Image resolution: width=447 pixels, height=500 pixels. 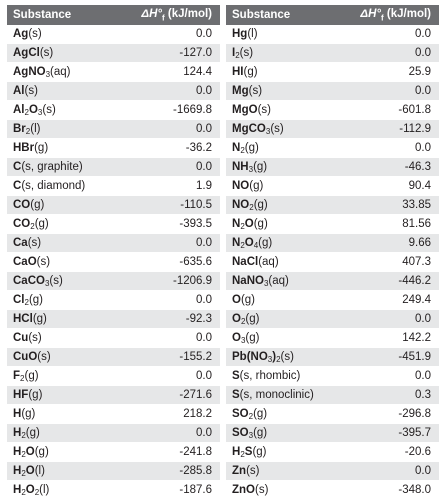 I want to click on substance-cell: N2O4(g), so click(x=282, y=243).